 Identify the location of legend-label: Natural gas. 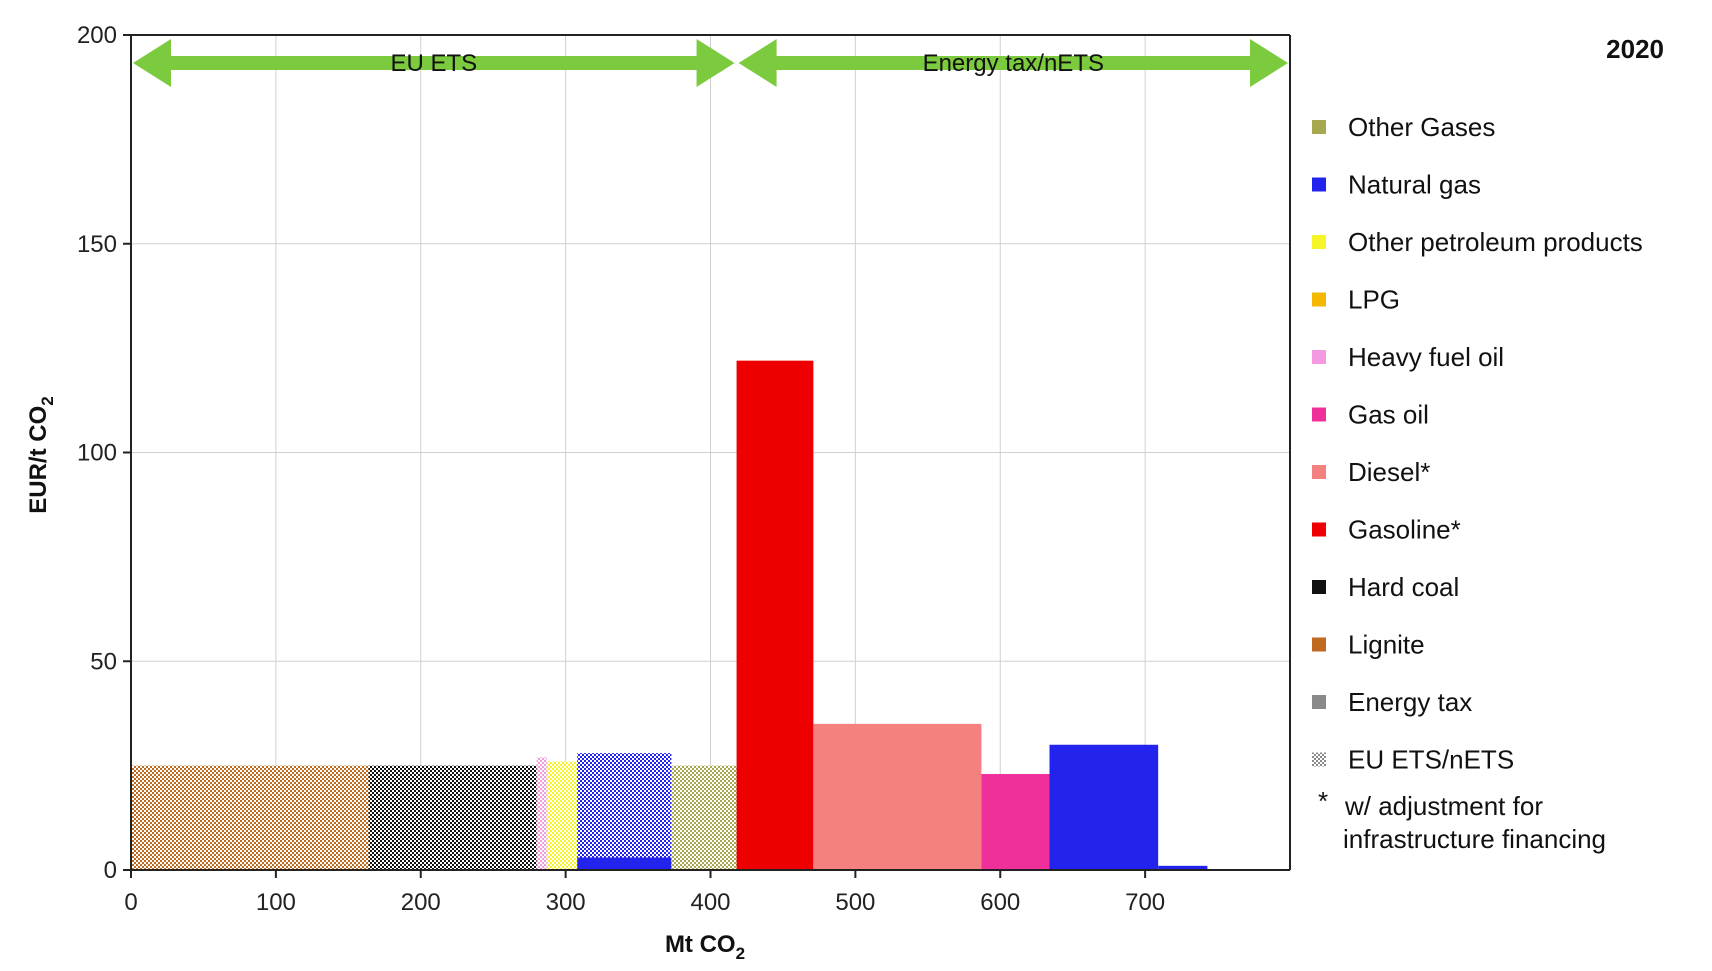
(1414, 185).